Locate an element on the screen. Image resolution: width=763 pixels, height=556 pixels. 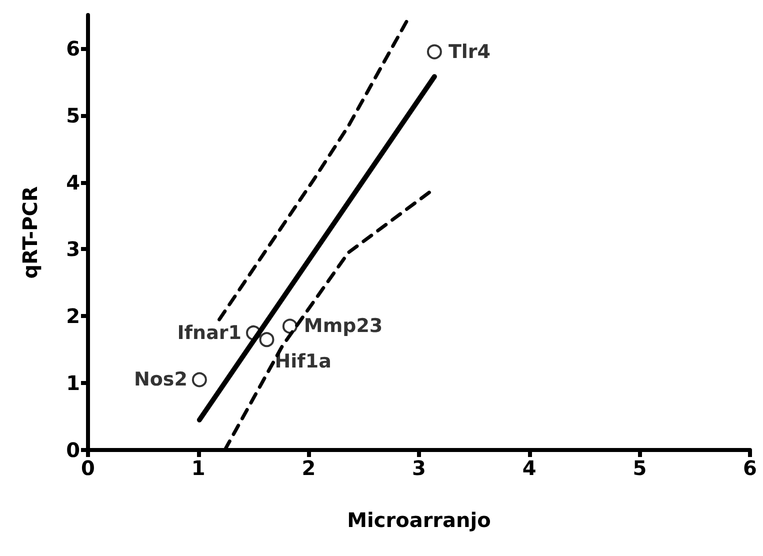
annotation: Nos2 is located at coordinates (161, 379).